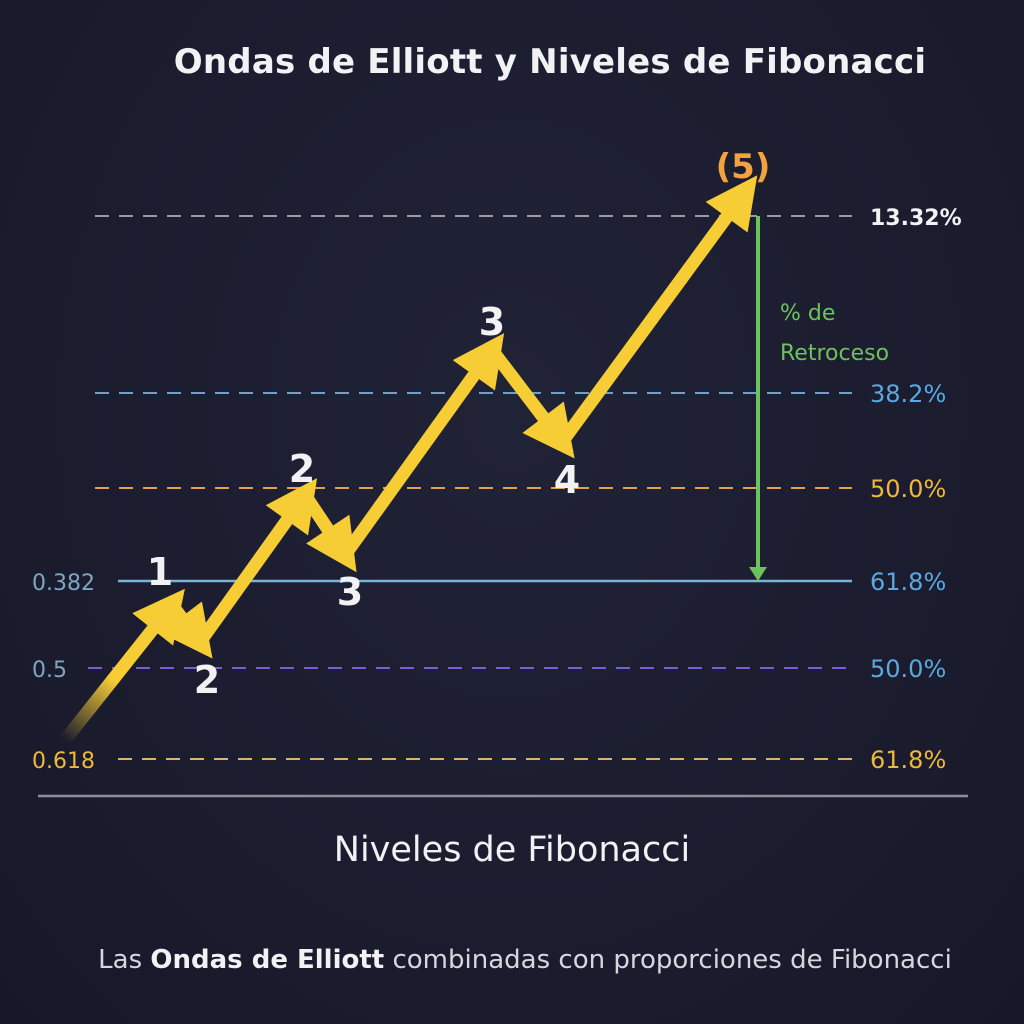 This screenshot has width=1024, height=1024. Describe the element at coordinates (743, 167) in the screenshot. I see `wave-label: (5)` at that location.